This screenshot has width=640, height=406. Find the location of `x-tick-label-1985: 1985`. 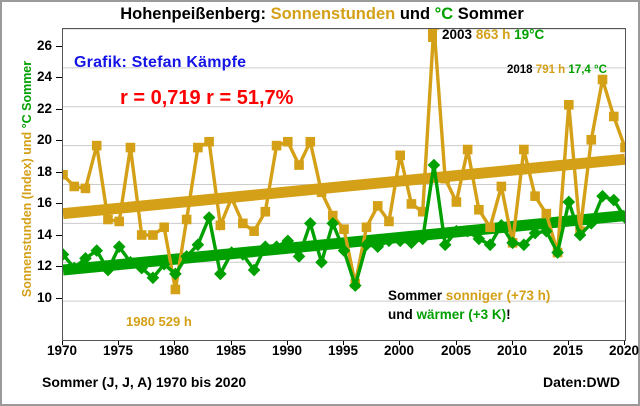

x-tick-label-1985: 1985 is located at coordinates (231, 350).